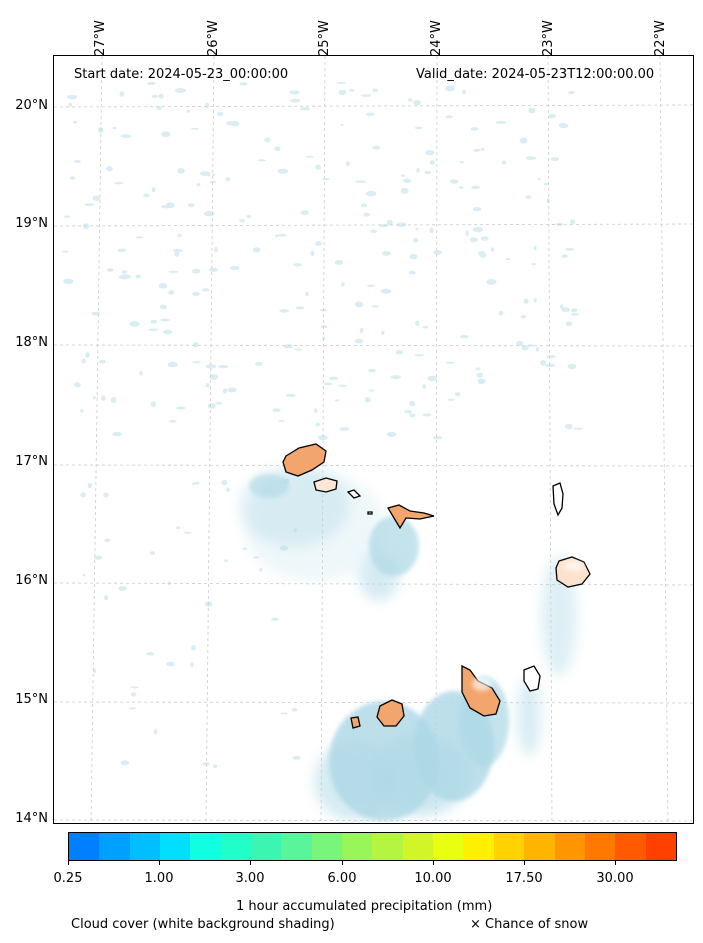 The width and height of the screenshot is (703, 943). What do you see at coordinates (433, 878) in the screenshot?
I see `cb-tick-label: 10.00` at bounding box center [433, 878].